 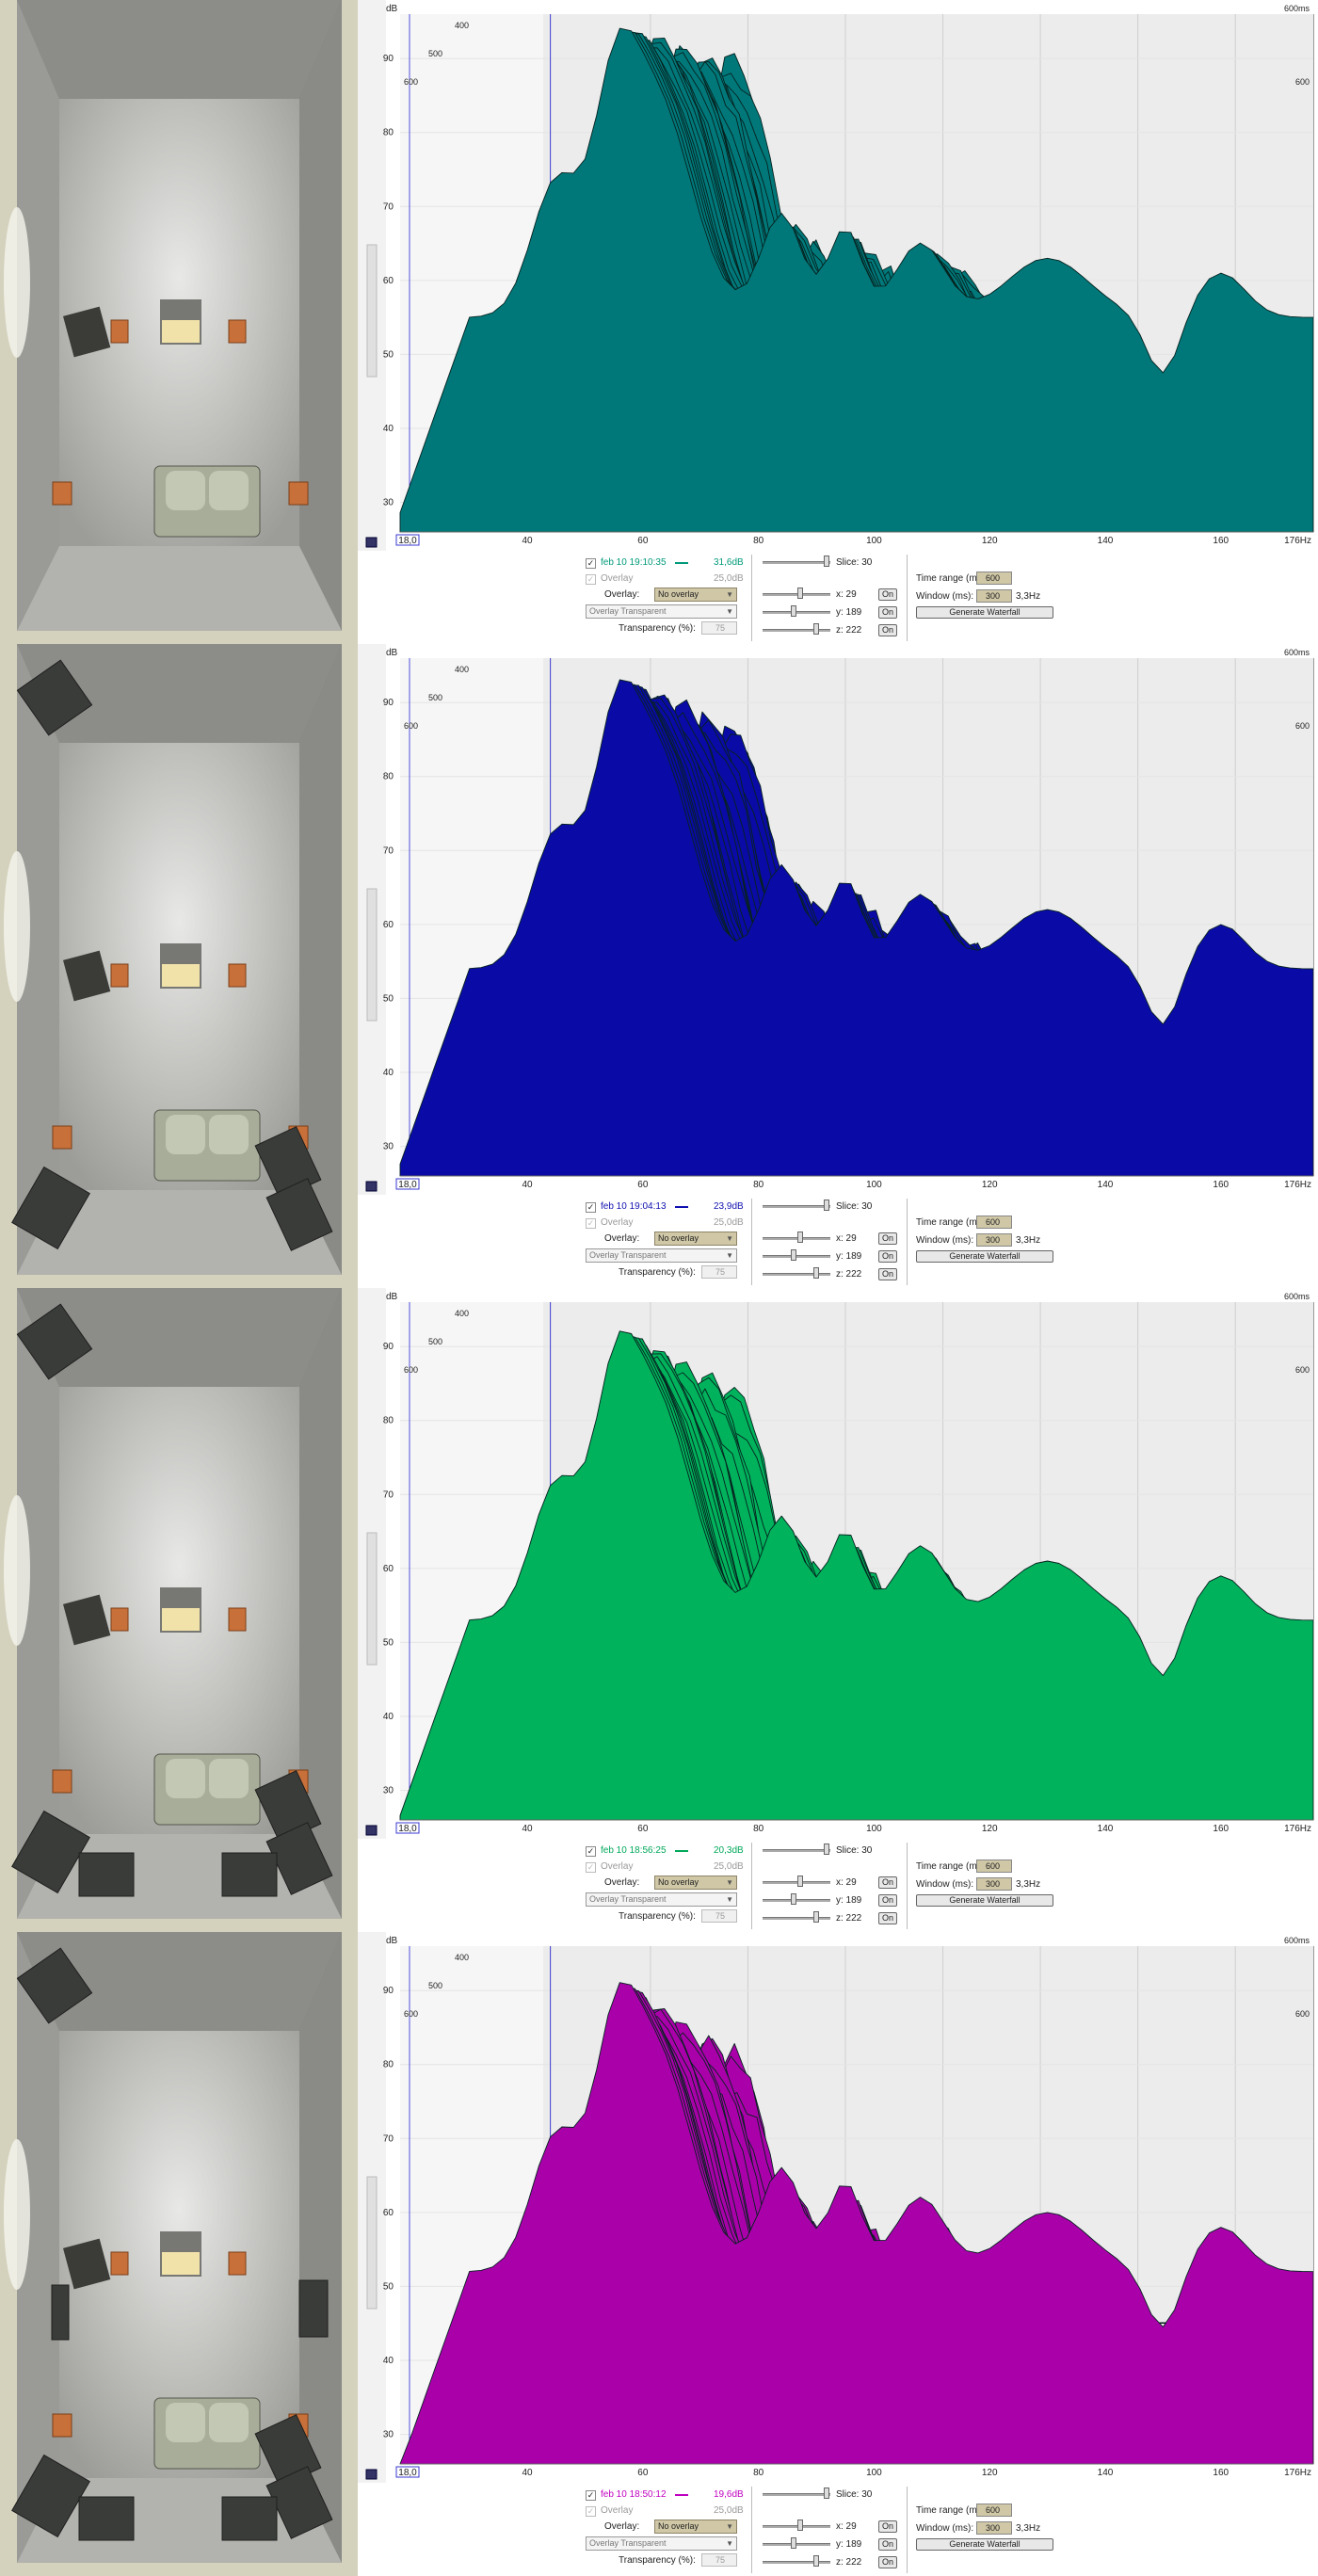 I want to click on x-tick-label: 40, so click(x=528, y=541).